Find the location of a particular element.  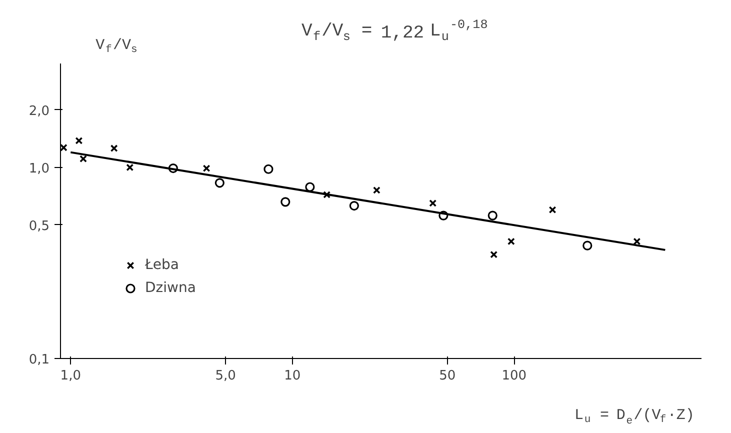

y-tick-label: 1,0 is located at coordinates (39, 168).